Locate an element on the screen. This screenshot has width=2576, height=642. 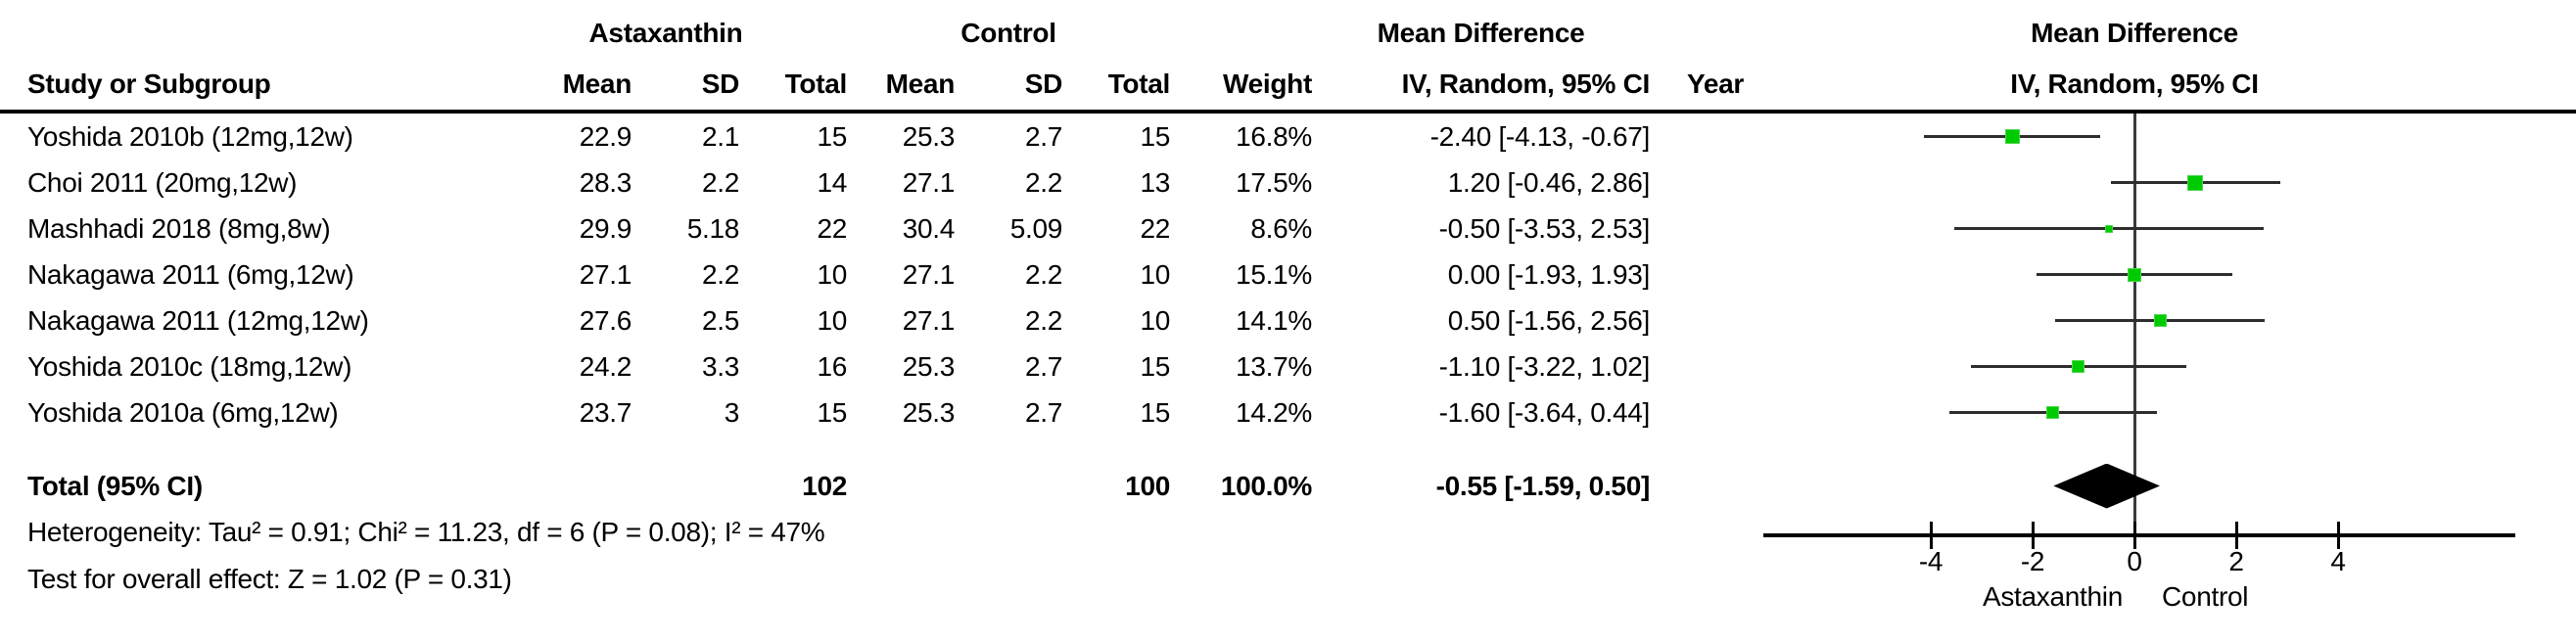
effect-ci: -2.40 [-4.13, -0.67] is located at coordinates (1540, 136).